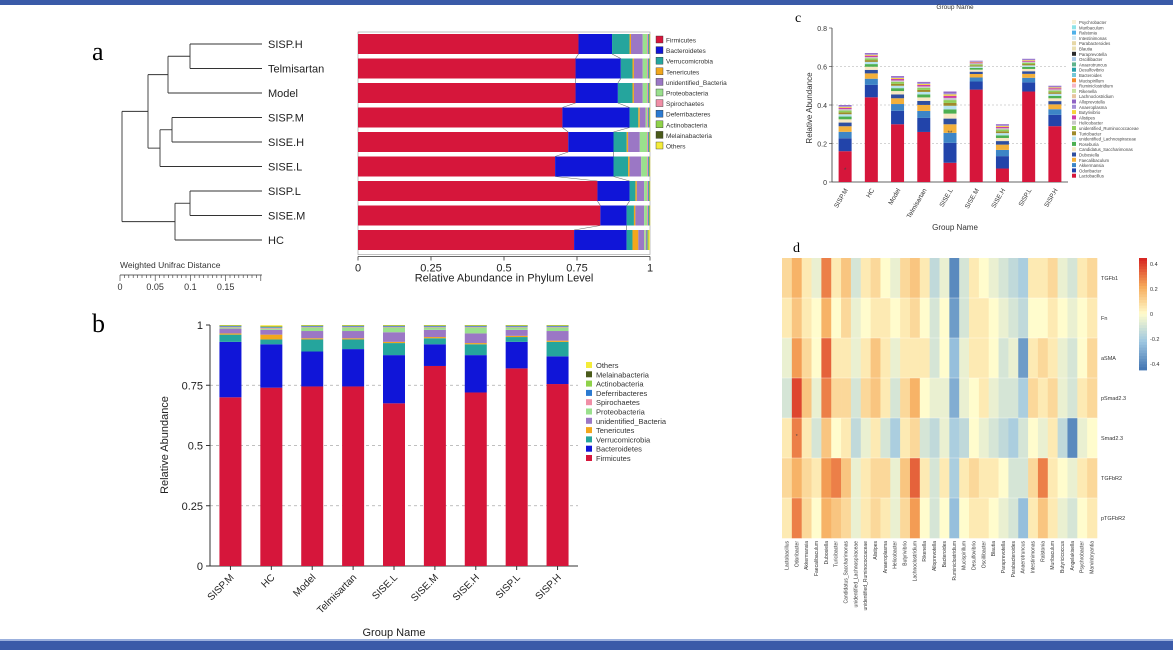  Describe the element at coordinates (1088, 33) in the screenshot. I see `c-legend-label: Ralstonia` at that location.